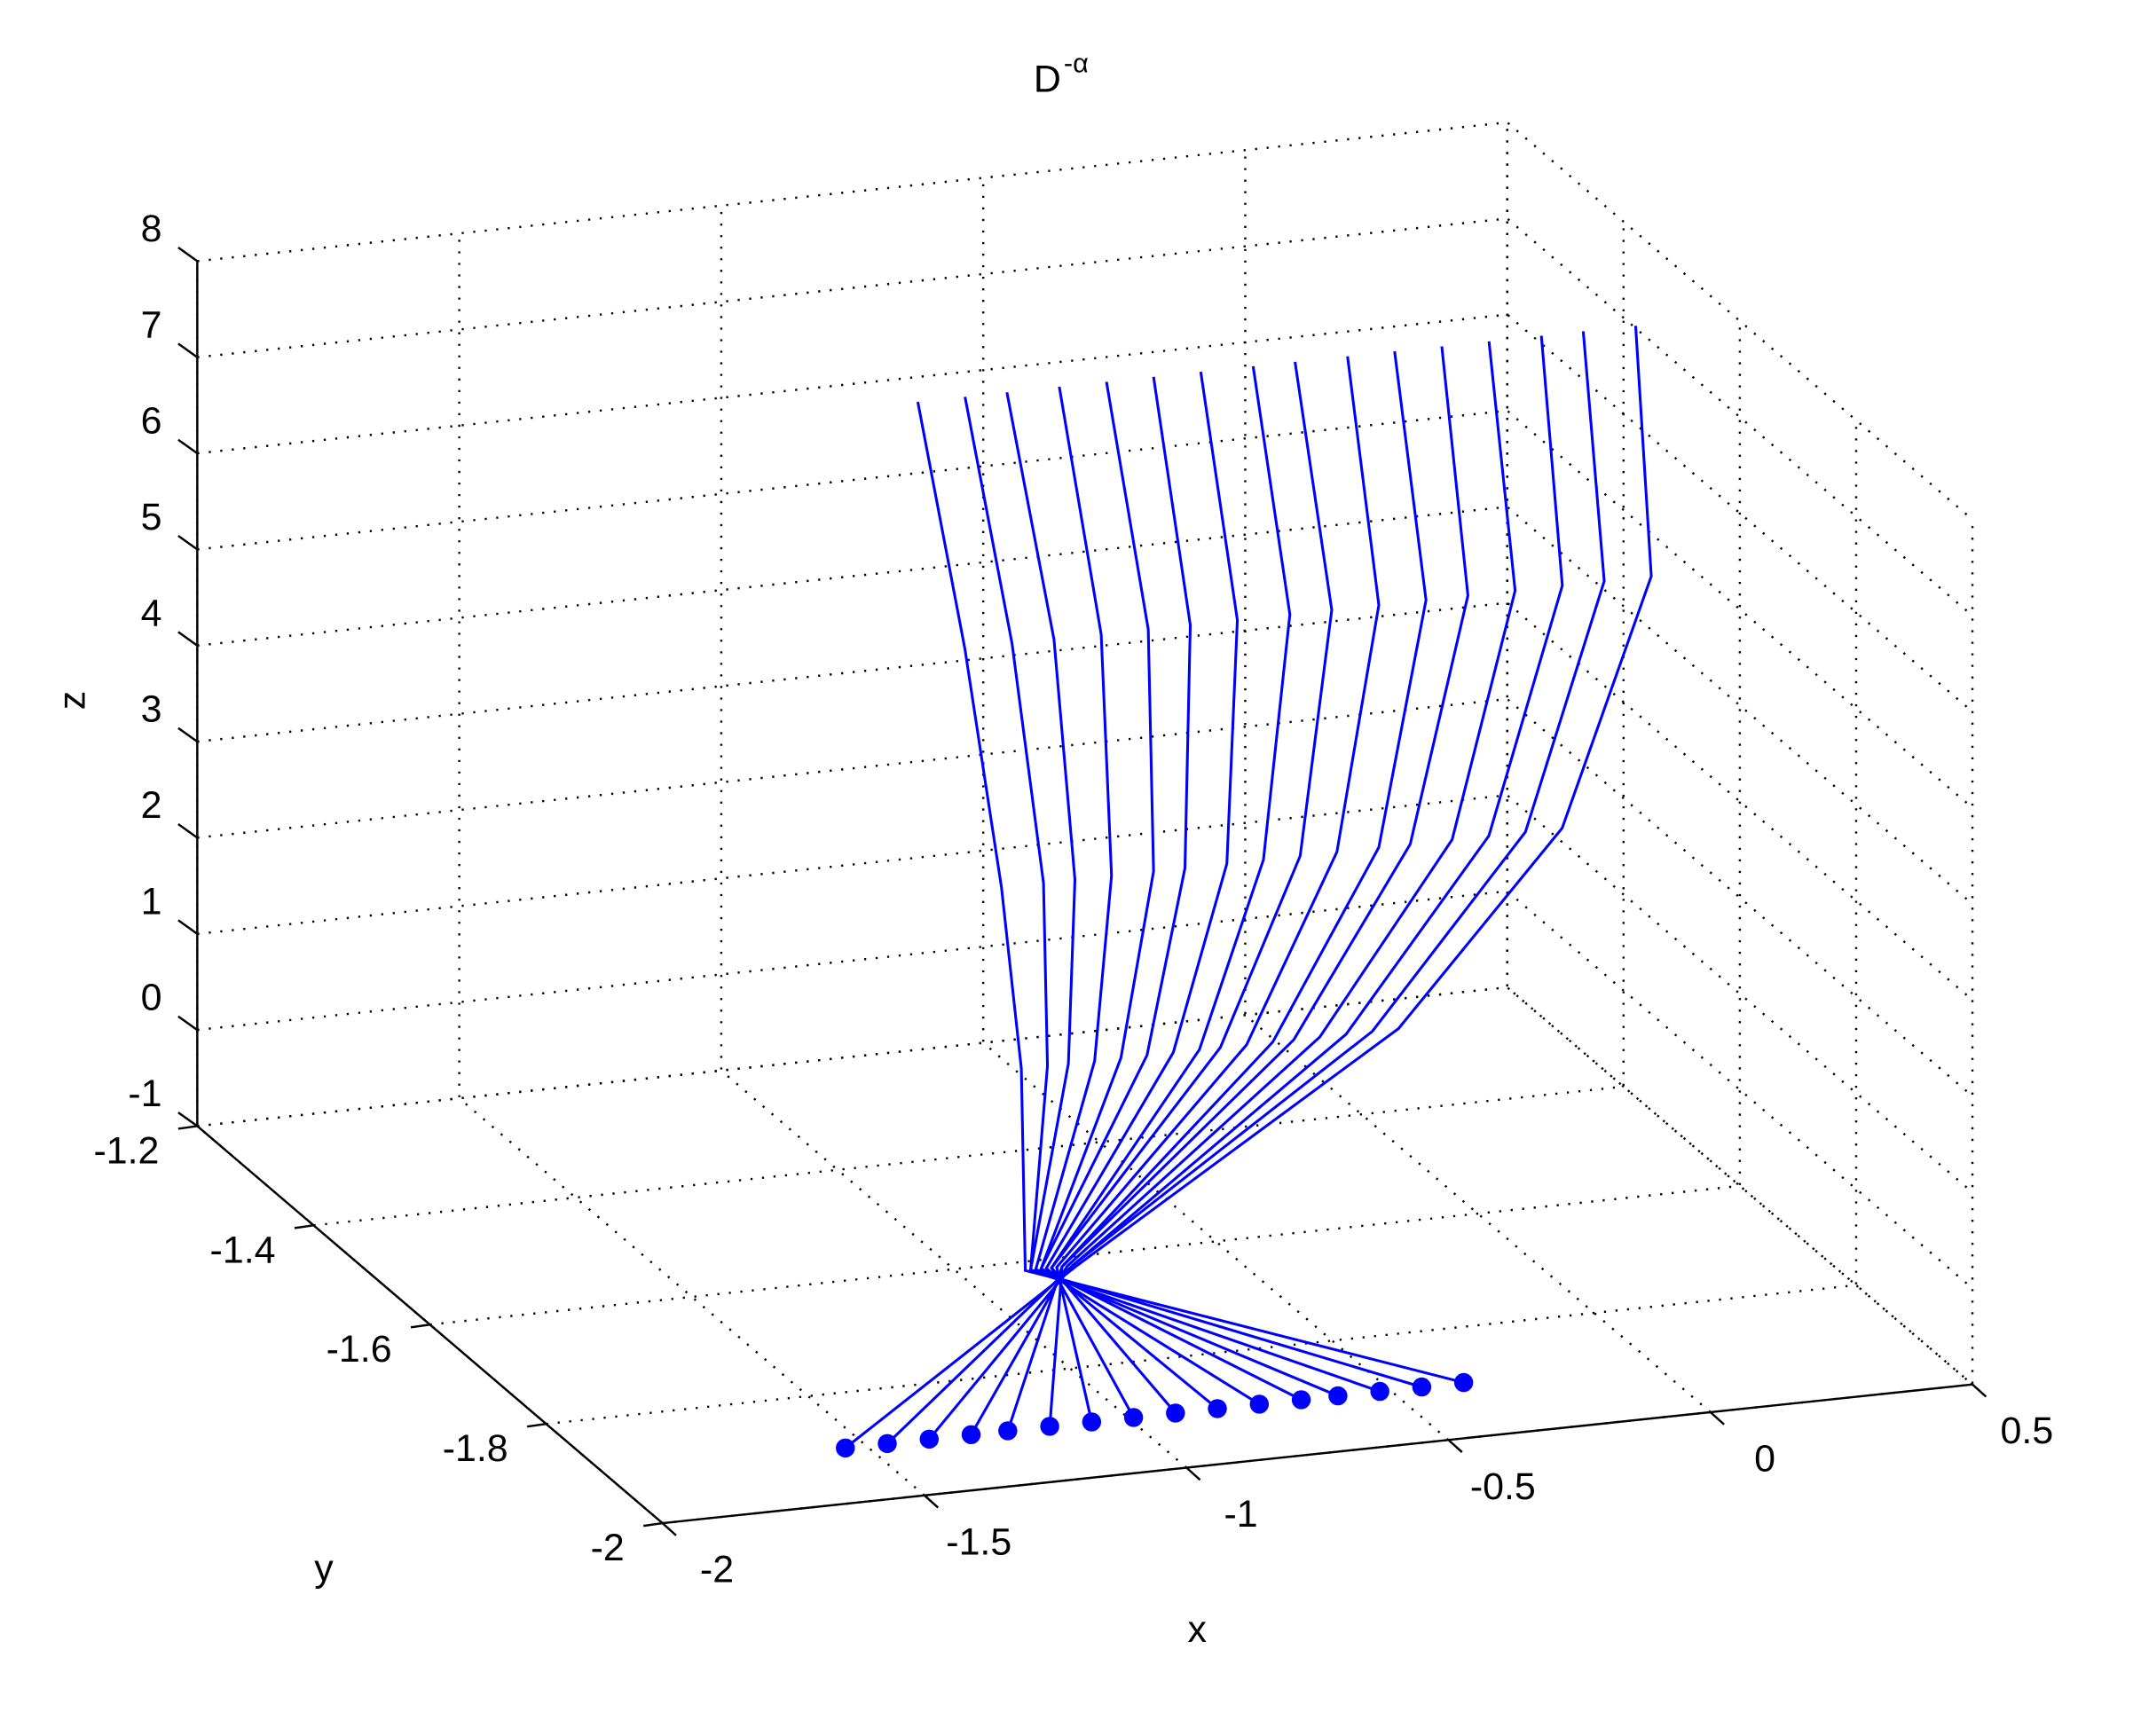  What do you see at coordinates (717, 1570) in the screenshot?
I see `x-tick-label: -2` at bounding box center [717, 1570].